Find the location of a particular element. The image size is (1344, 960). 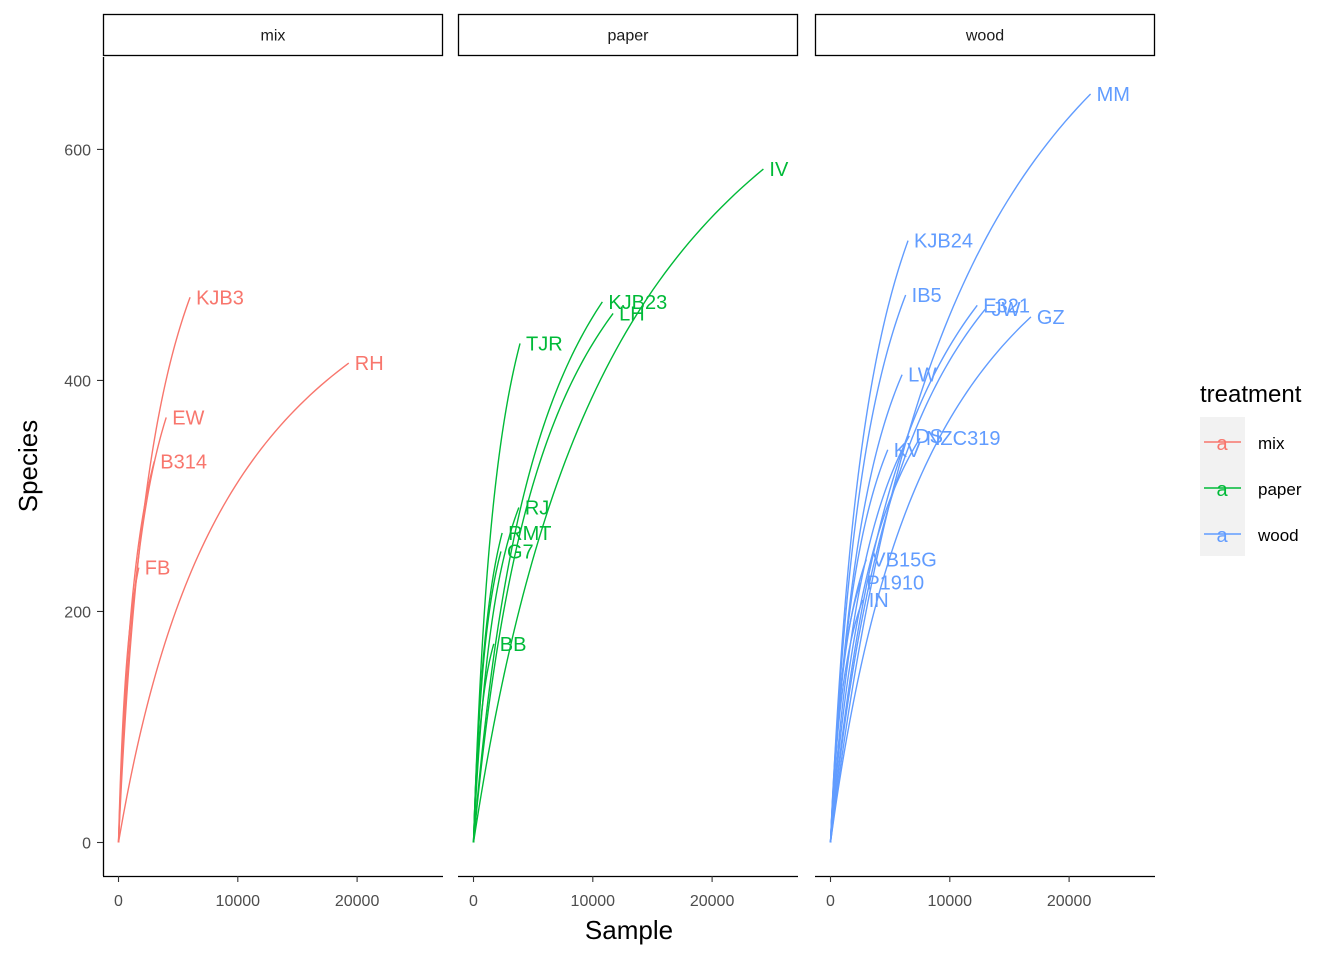

legend-label: paper is located at coordinates (1280, 489).